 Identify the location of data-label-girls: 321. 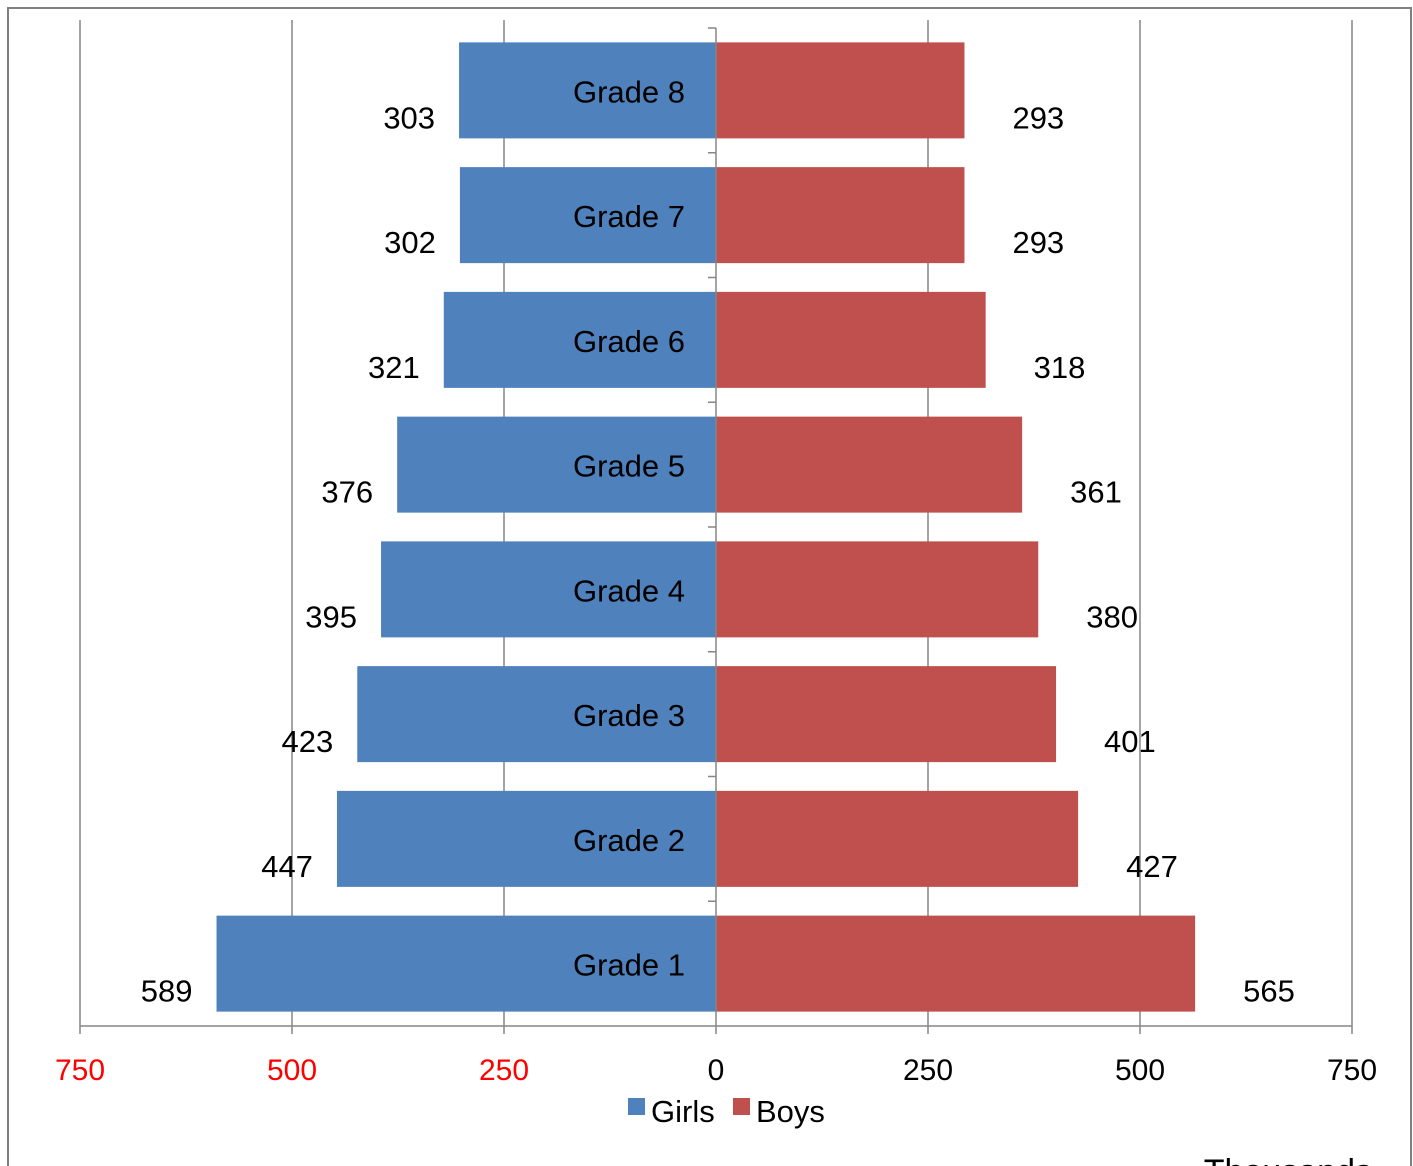
(394, 367).